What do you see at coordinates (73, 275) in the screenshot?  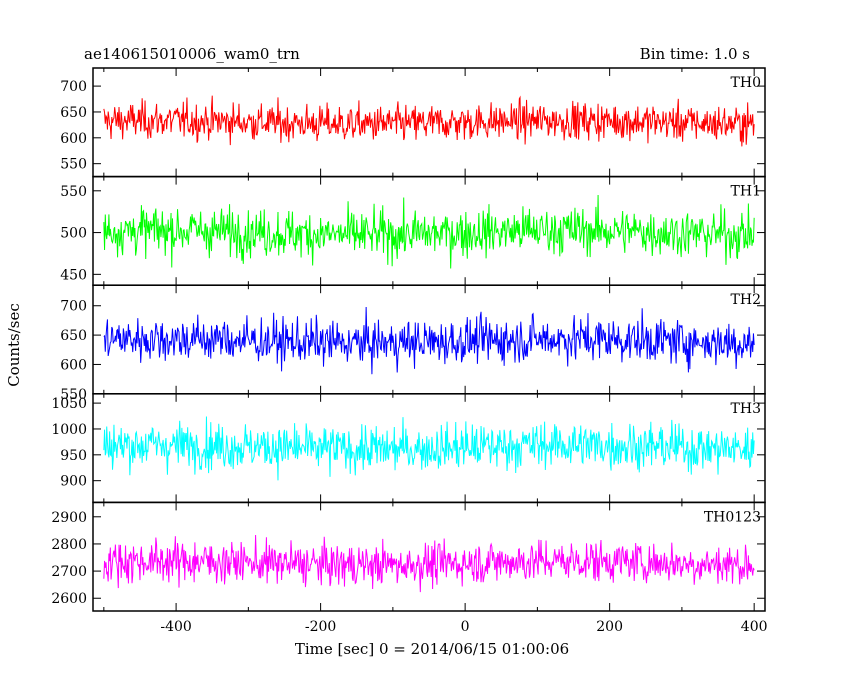 I see `y-tick-label: 450` at bounding box center [73, 275].